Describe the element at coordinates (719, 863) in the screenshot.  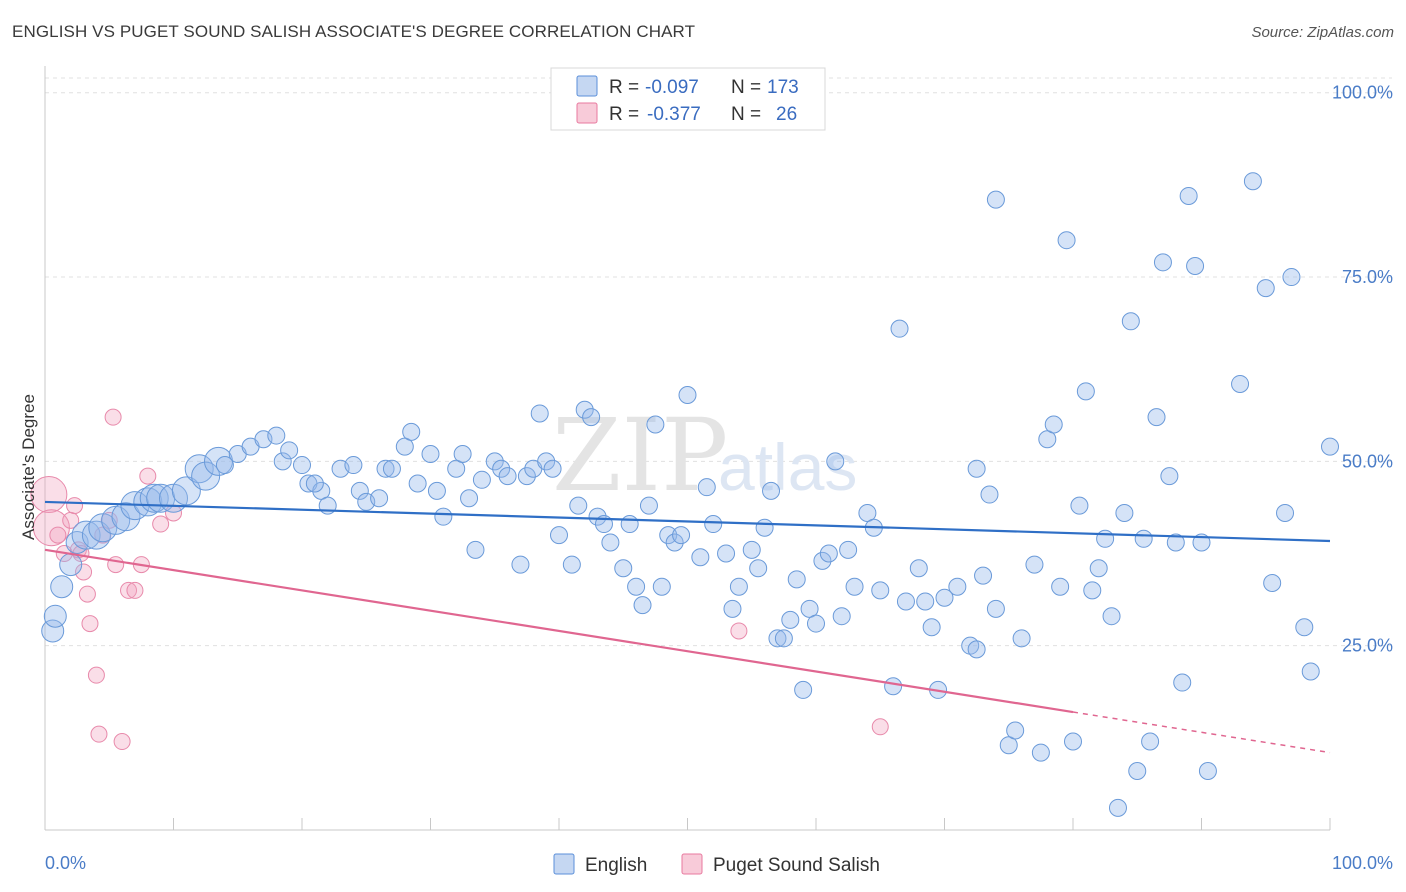
I see `x-tick-labels: 0.0% 100.0%` at that location.